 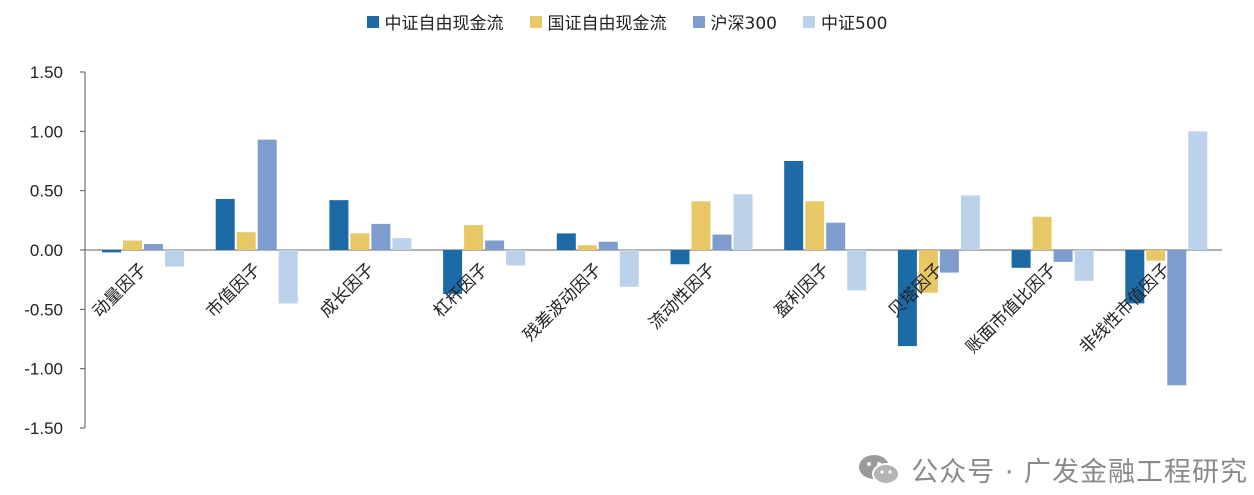 I want to click on legend-item: 中证自由现金流, so click(x=435, y=21).